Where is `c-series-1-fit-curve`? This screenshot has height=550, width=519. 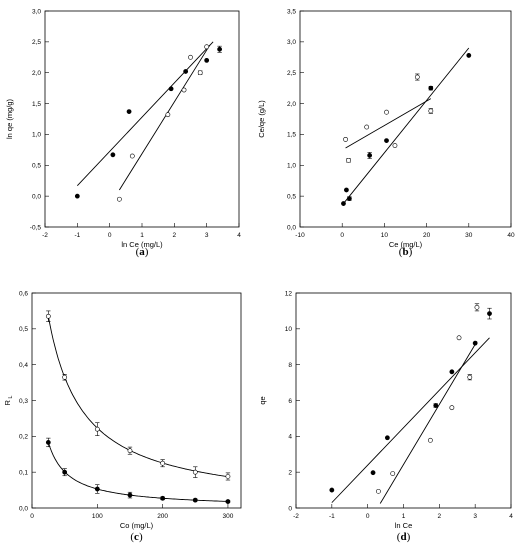 c-series-1-fit-curve is located at coordinates (137, 397).